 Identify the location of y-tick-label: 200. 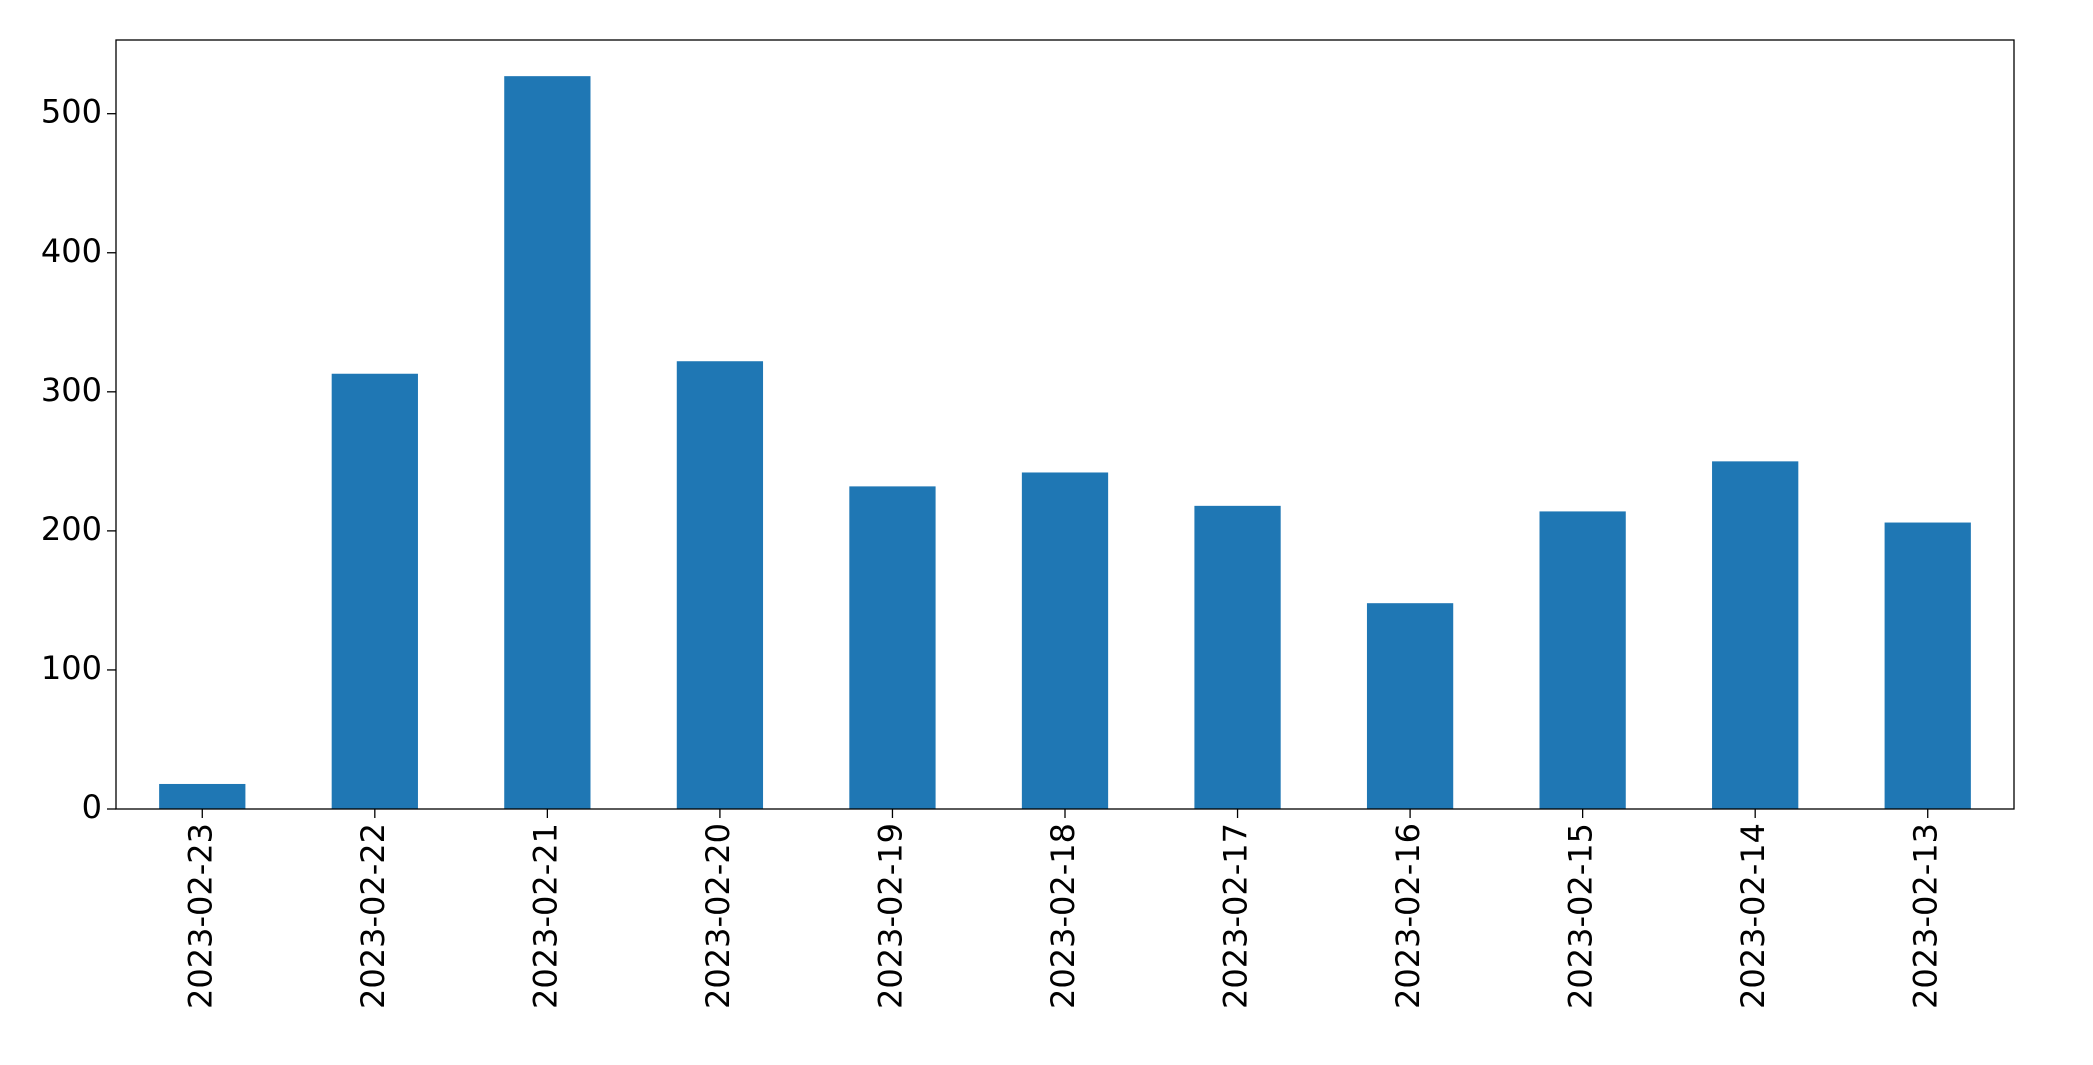
(71, 529).